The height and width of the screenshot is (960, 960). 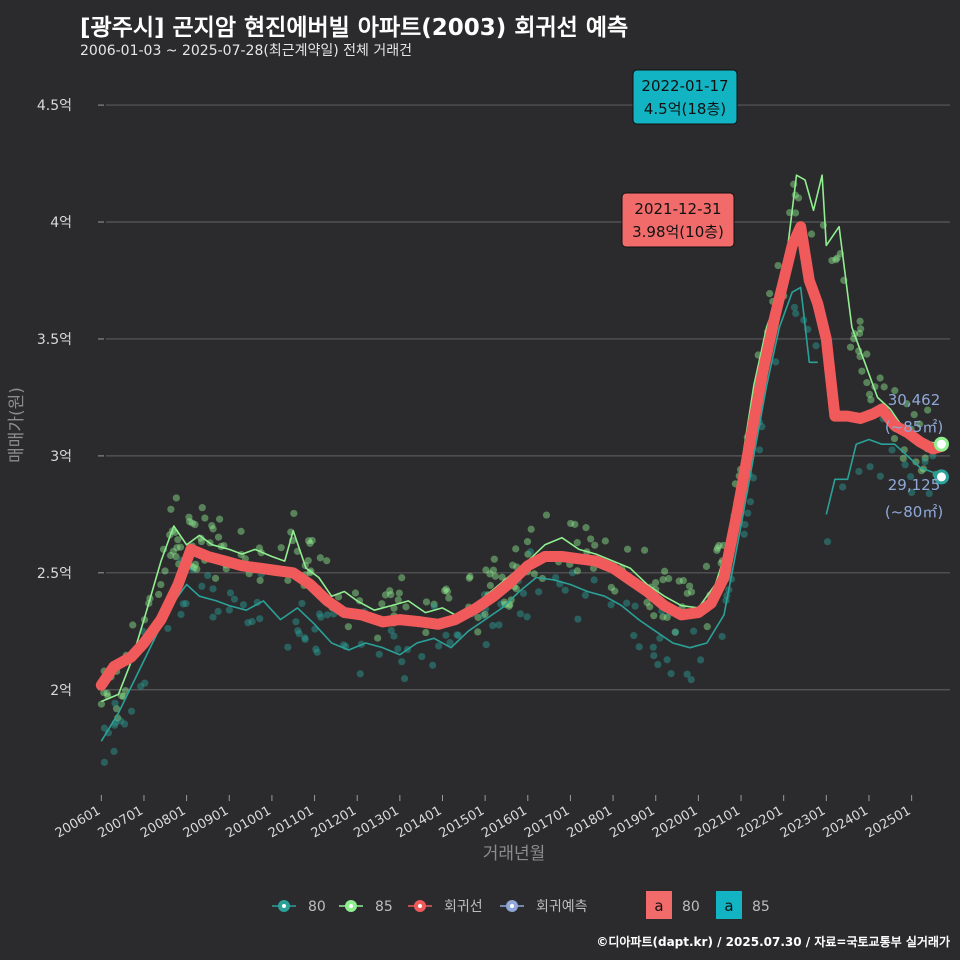 I want to click on x-tick-label: 201701, so click(x=547, y=822).